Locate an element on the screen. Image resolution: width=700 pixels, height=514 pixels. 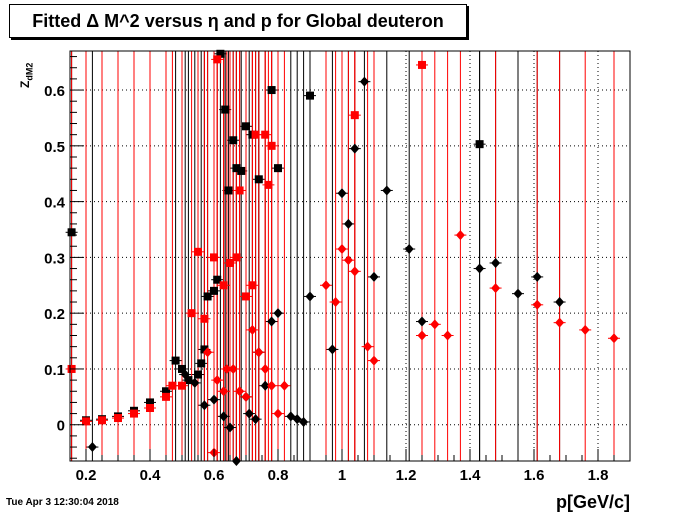
x-tick-label: 1.4 is located at coordinates (471, 475).